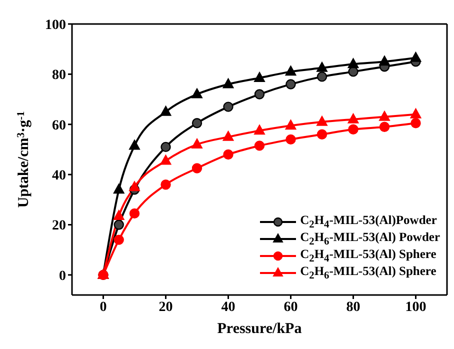 Image resolution: width=454 pixels, height=349 pixels. Describe the element at coordinates (370, 239) in the screenshot. I see `legend-label: C$_{2}$H$_{6}$-MIL-53(Al) Powder` at that location.